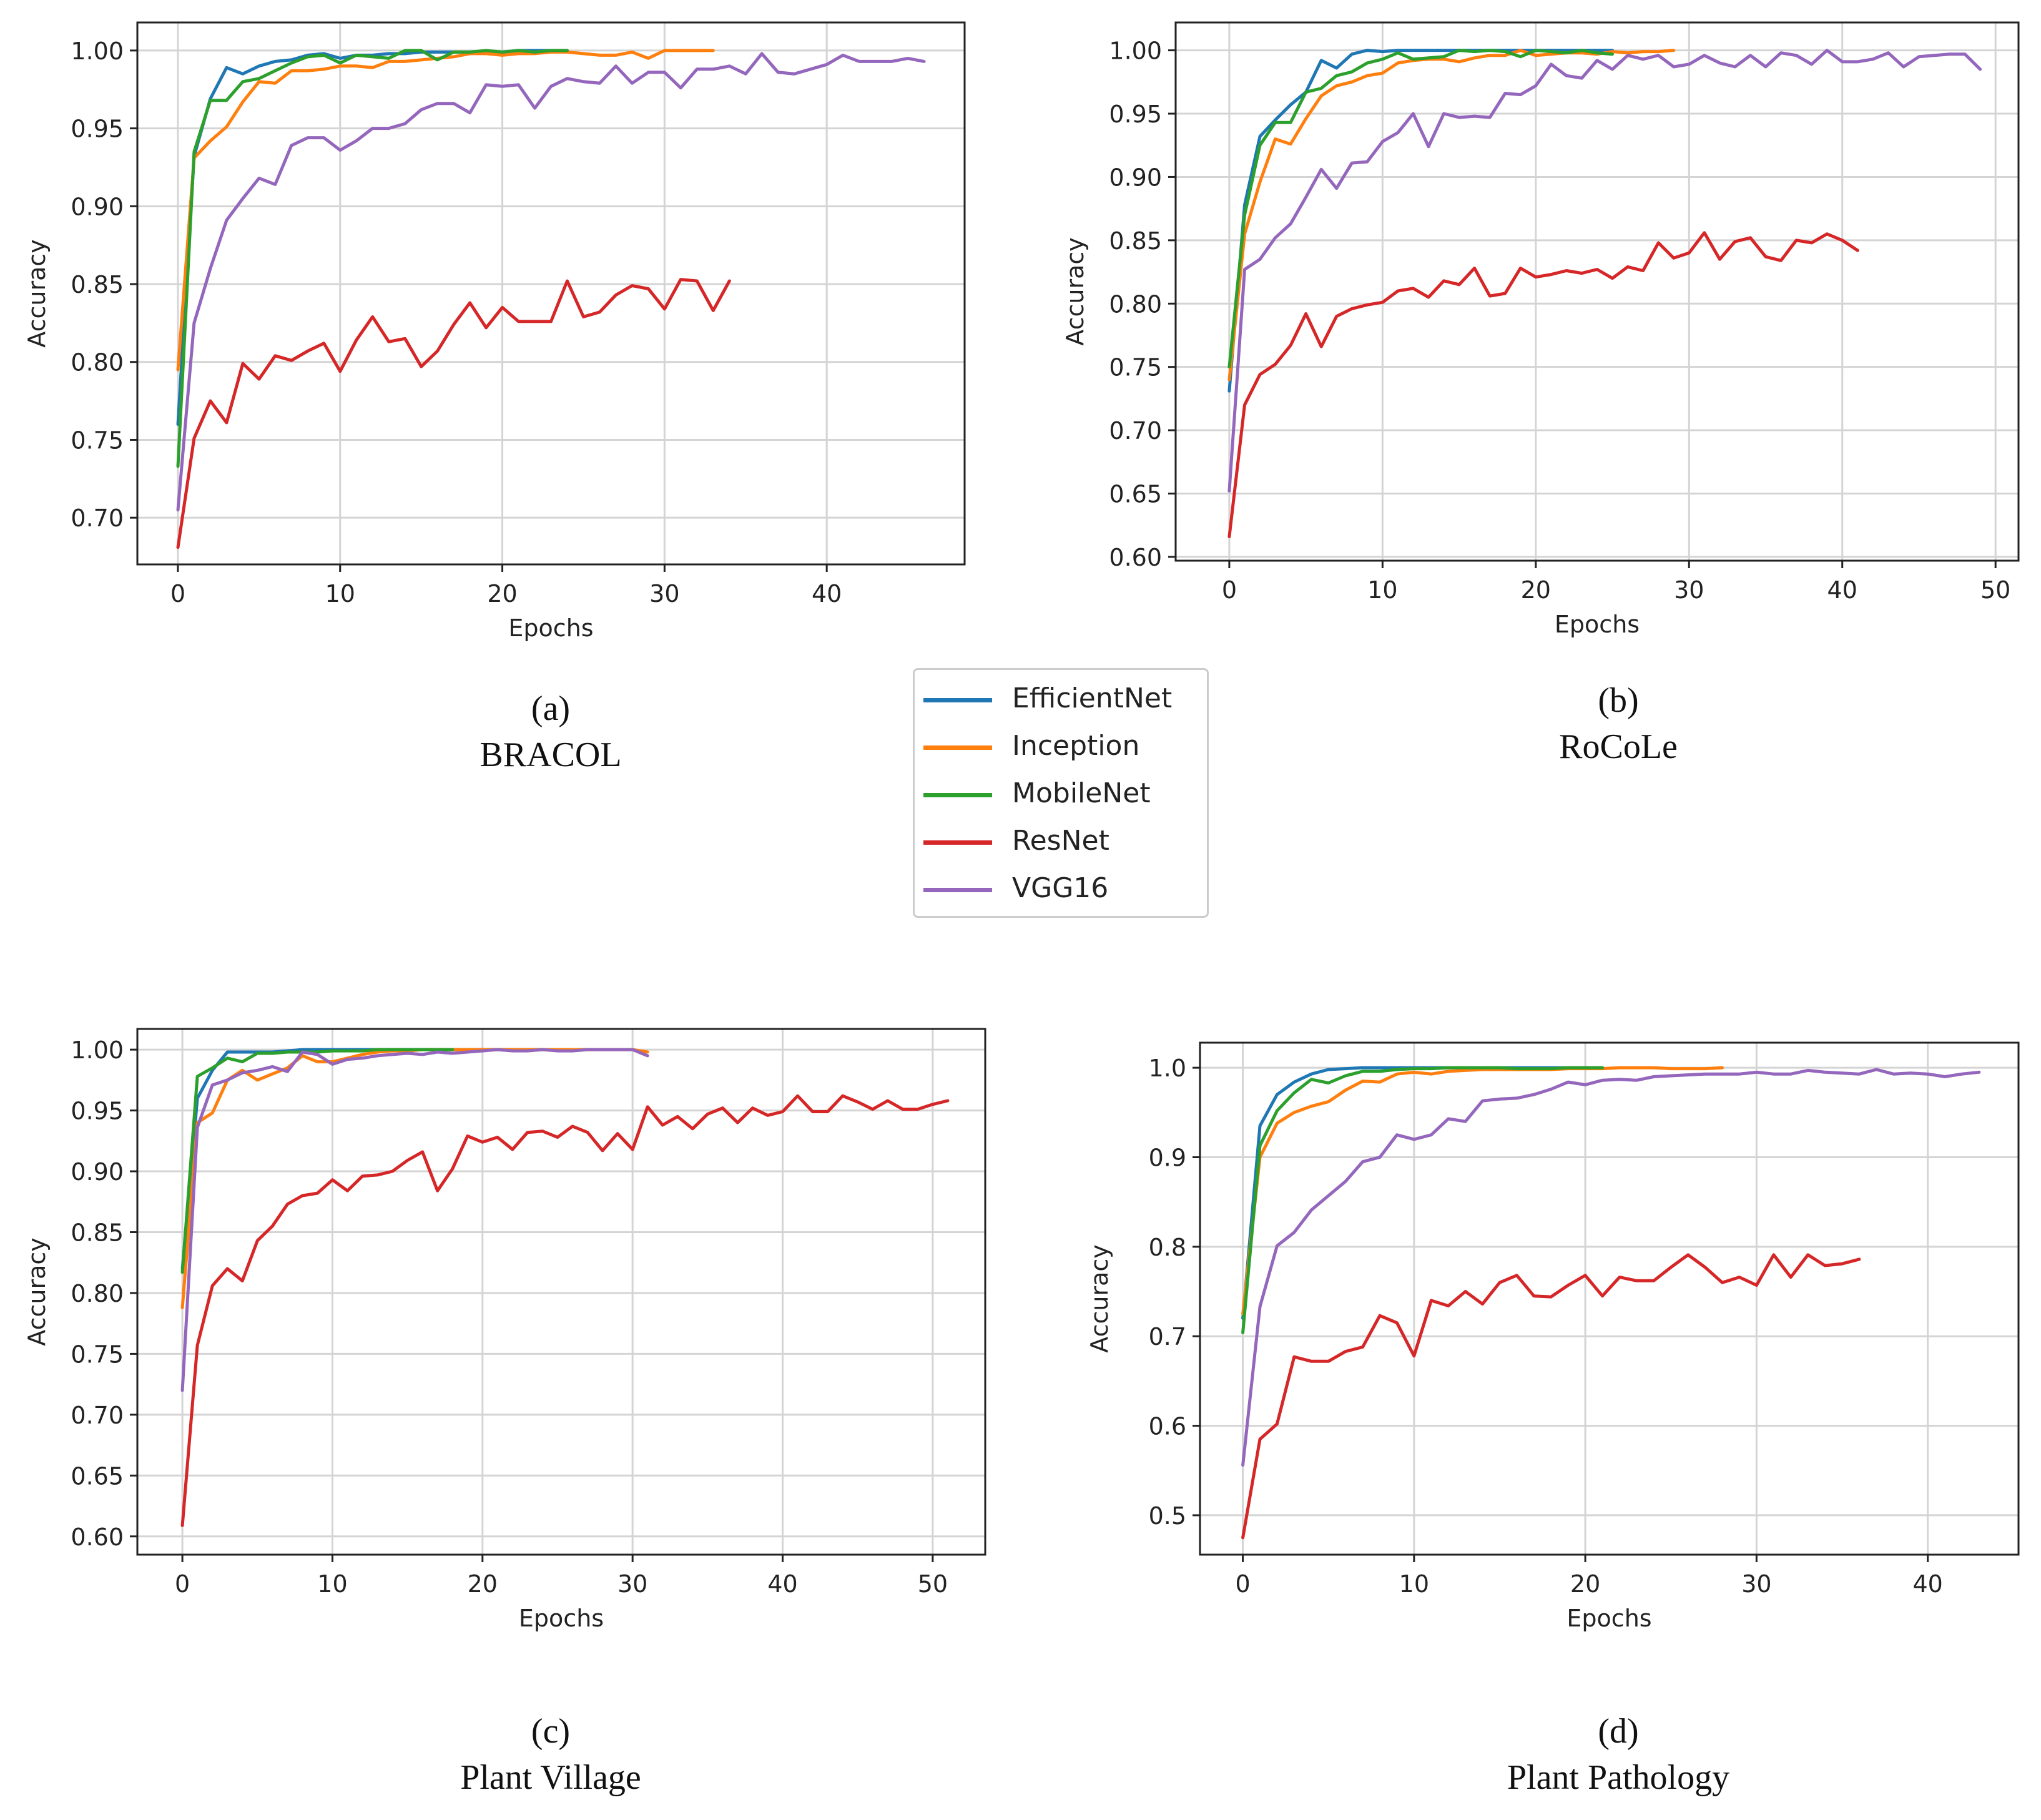  I want to click on y-tick-label: 0.8, so click(1168, 1247).